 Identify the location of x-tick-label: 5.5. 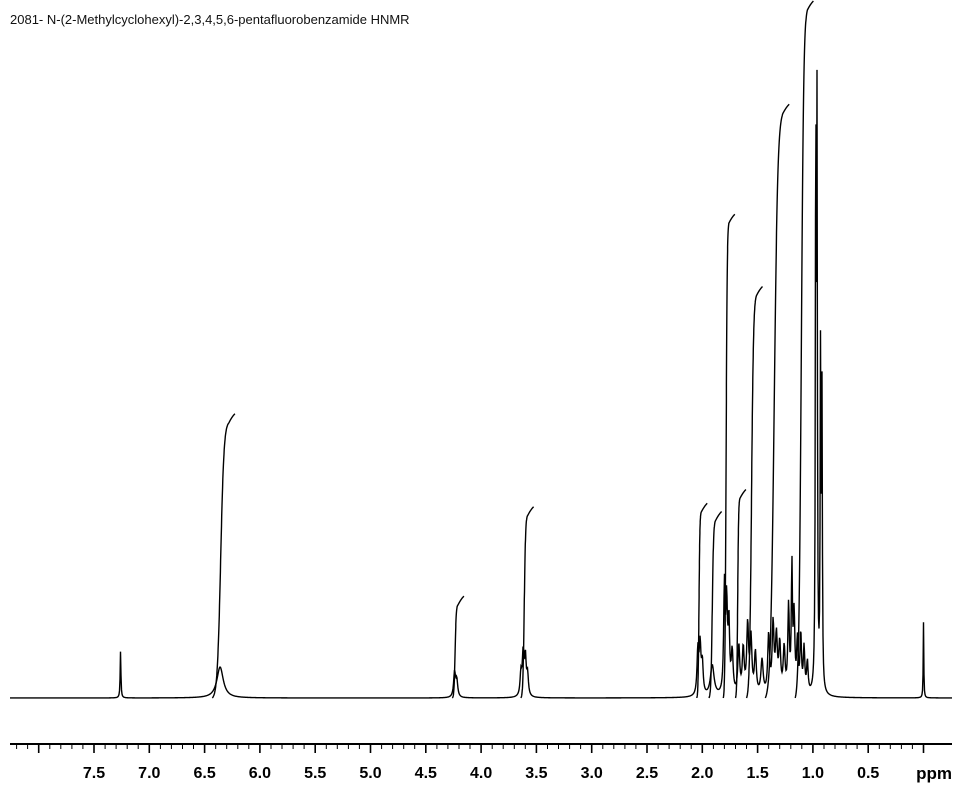
(315, 773).